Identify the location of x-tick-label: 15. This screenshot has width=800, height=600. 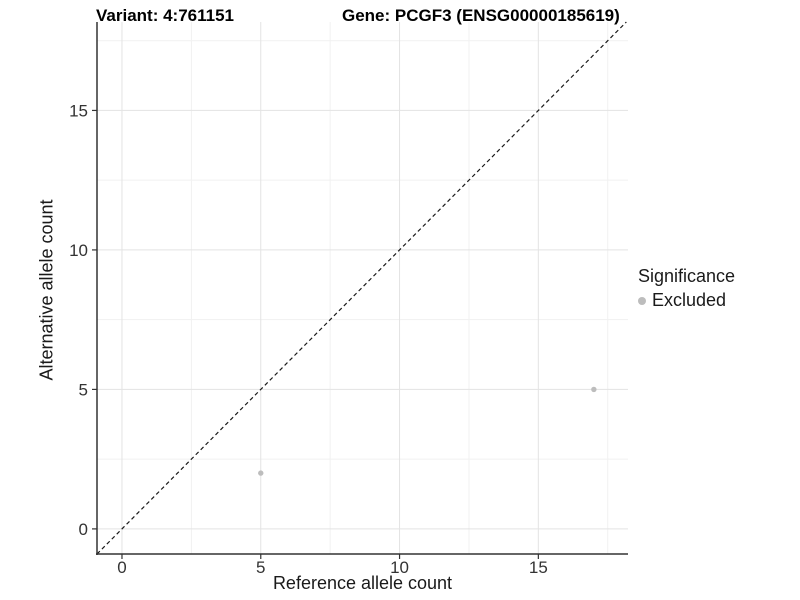
(538, 567).